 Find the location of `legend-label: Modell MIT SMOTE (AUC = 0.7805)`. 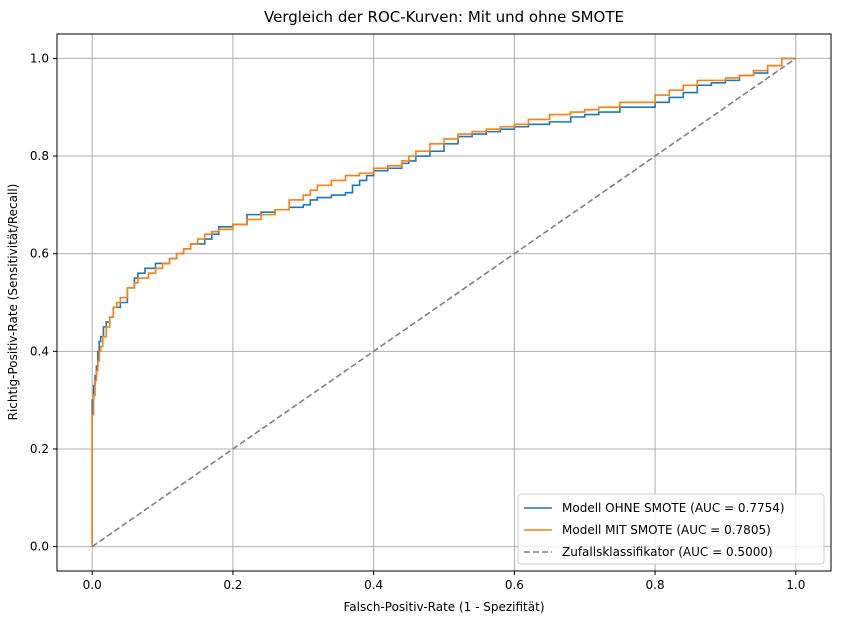

legend-label: Modell MIT SMOTE (AUC = 0.7805) is located at coordinates (666, 530).